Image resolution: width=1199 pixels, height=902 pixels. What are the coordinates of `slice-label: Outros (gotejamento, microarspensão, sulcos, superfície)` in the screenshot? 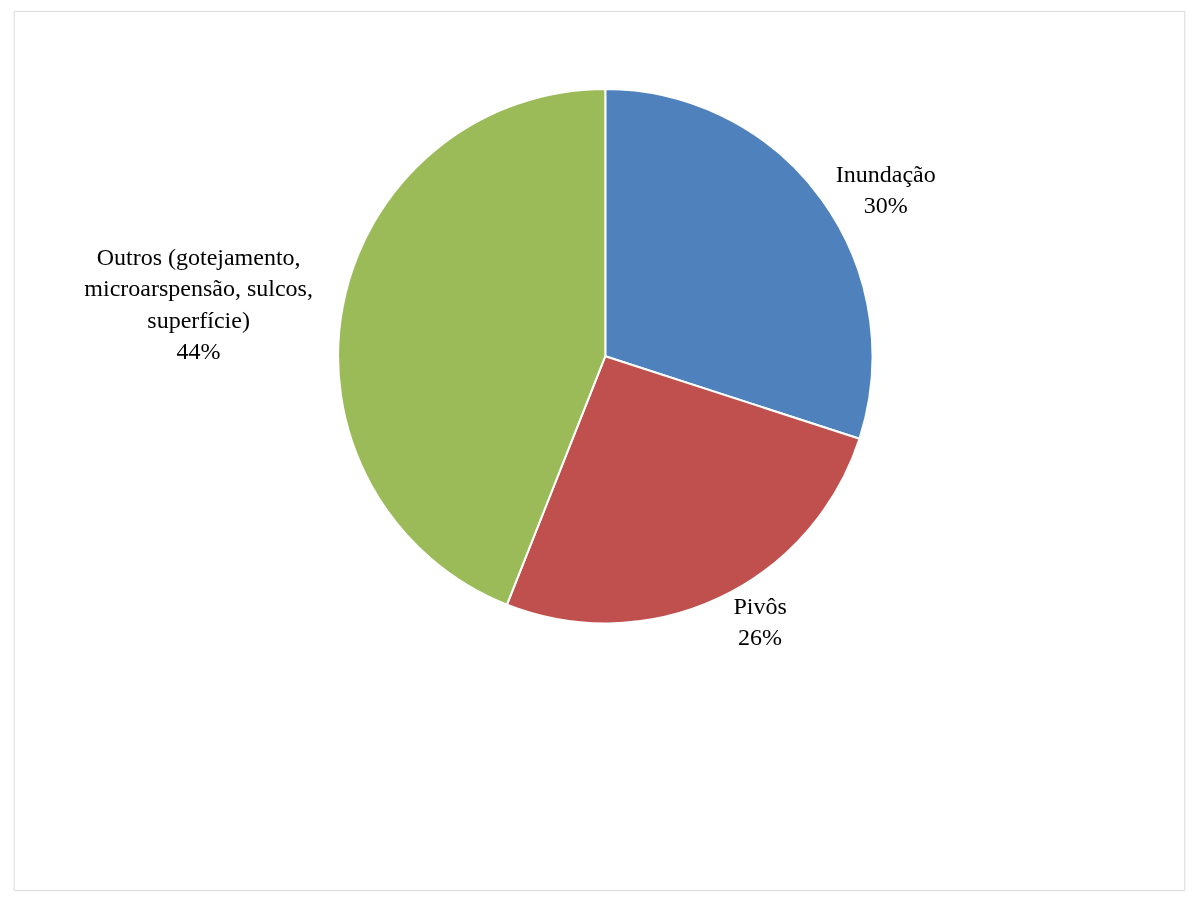 It's located at (198, 288).